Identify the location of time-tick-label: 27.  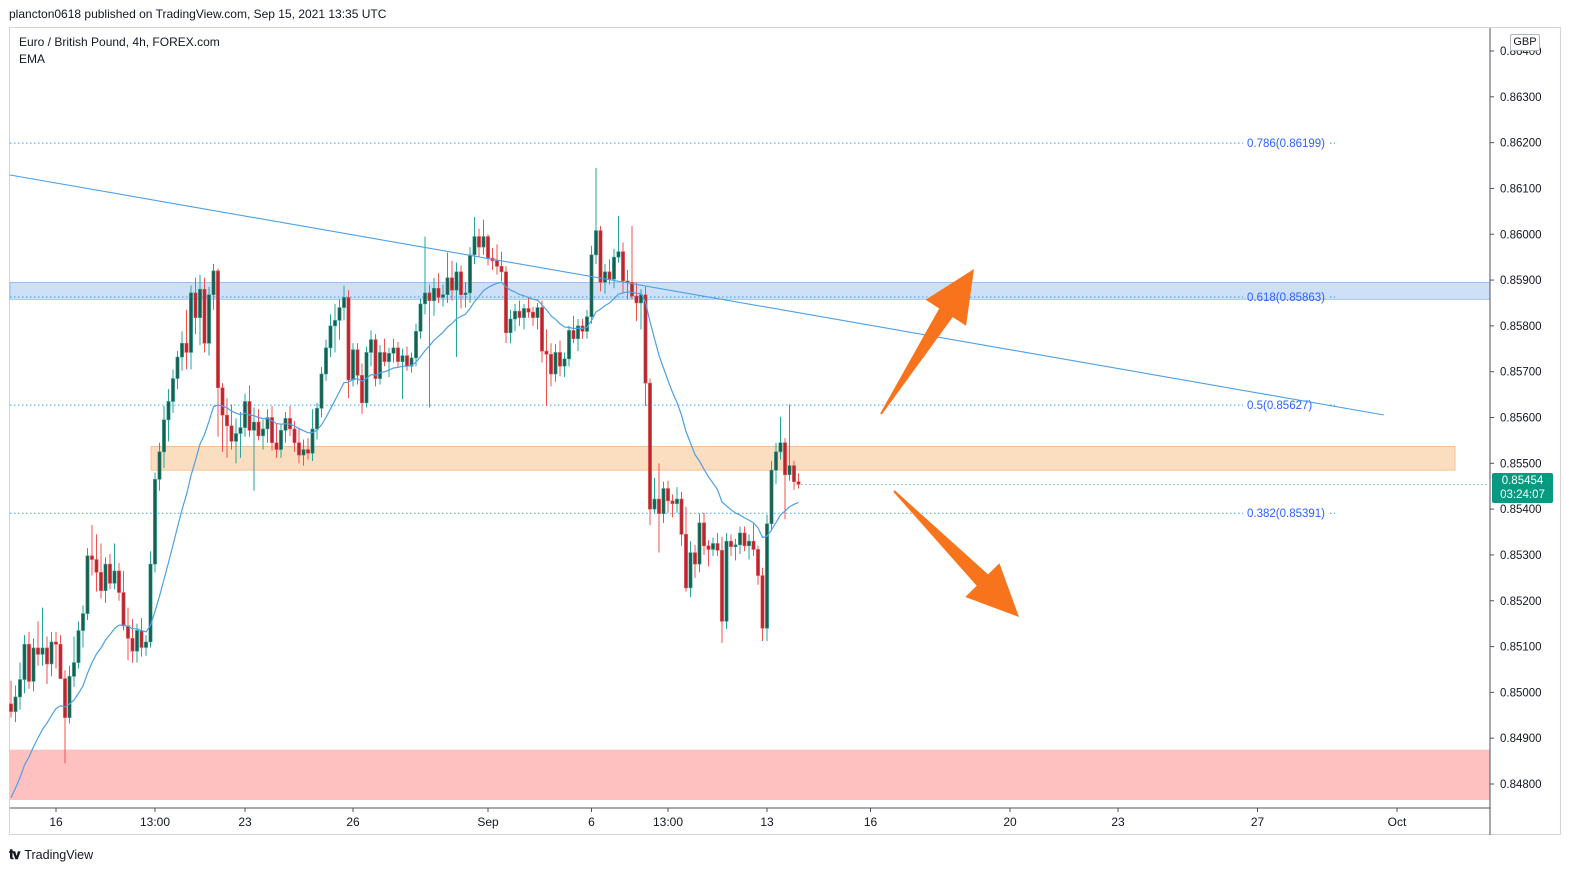
(1258, 822).